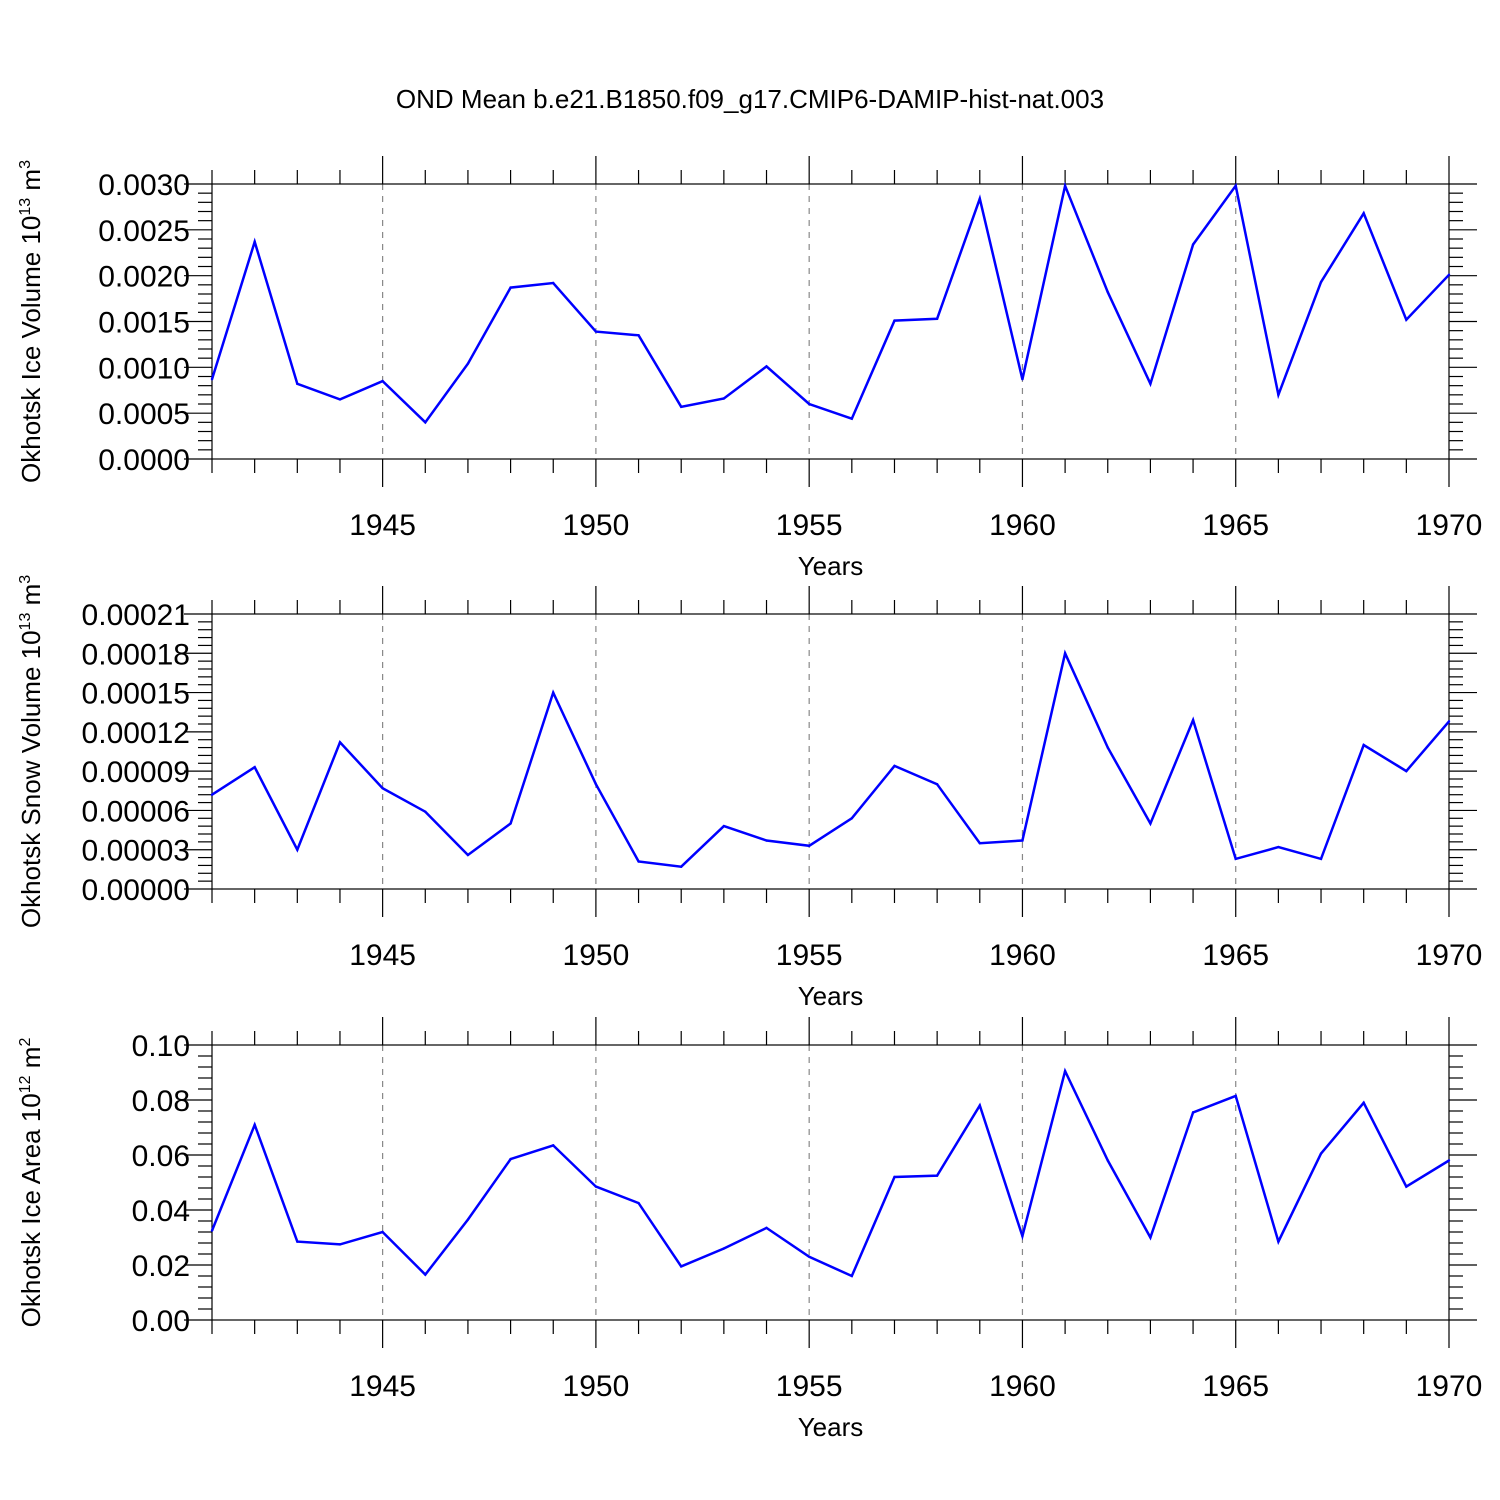  What do you see at coordinates (830, 759) in the screenshot?
I see `series-line-snow-volume` at bounding box center [830, 759].